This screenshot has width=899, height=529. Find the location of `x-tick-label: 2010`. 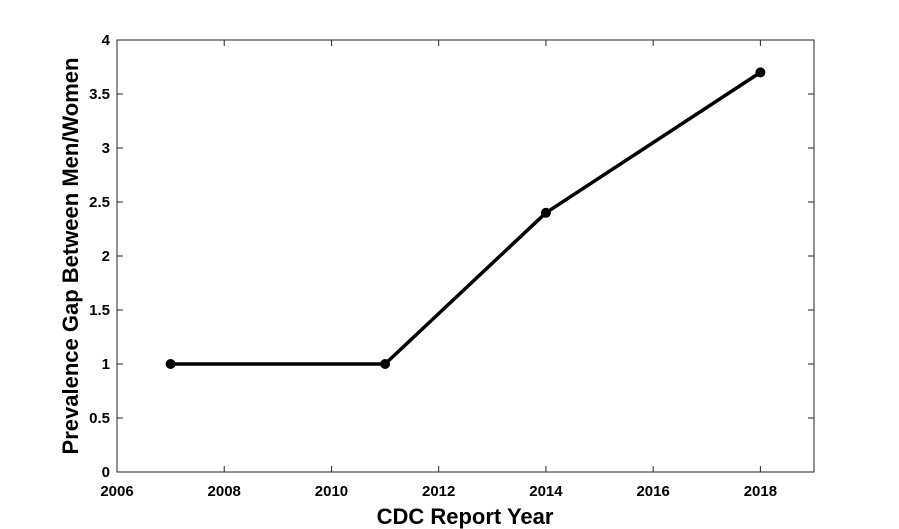

x-tick-label: 2010 is located at coordinates (331, 491).